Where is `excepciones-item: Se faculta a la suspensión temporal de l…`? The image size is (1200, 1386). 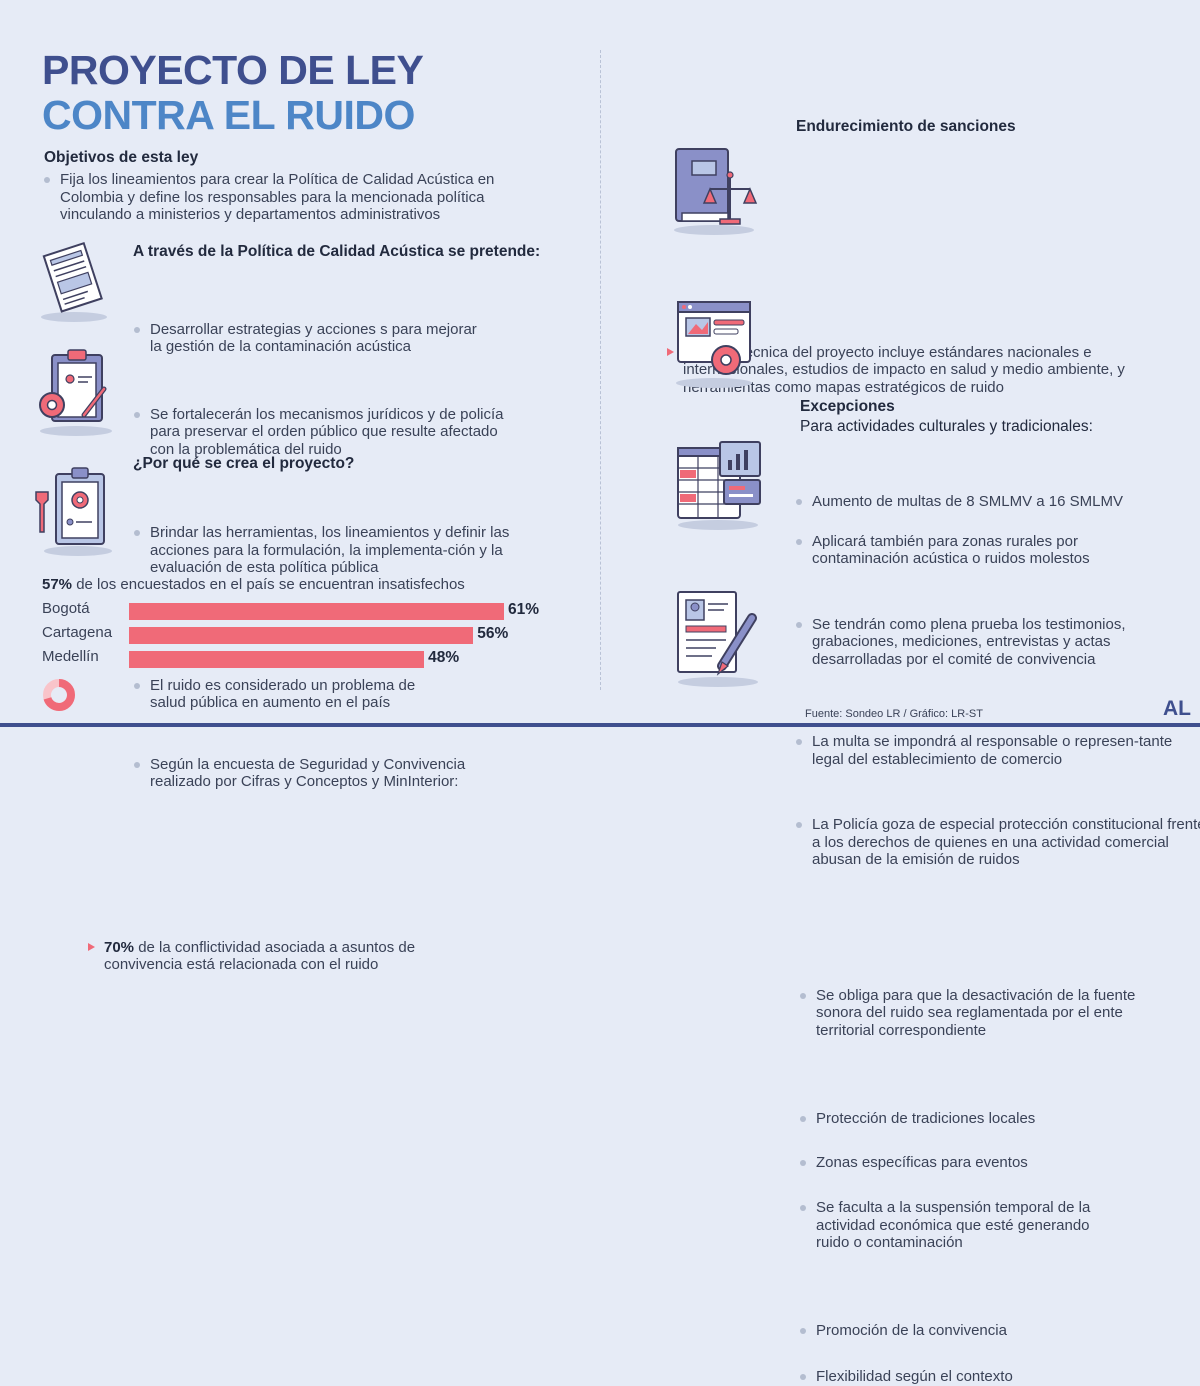 excepciones-item: Se faculta a la suspensión temporal de l… is located at coordinates (946, 1225).